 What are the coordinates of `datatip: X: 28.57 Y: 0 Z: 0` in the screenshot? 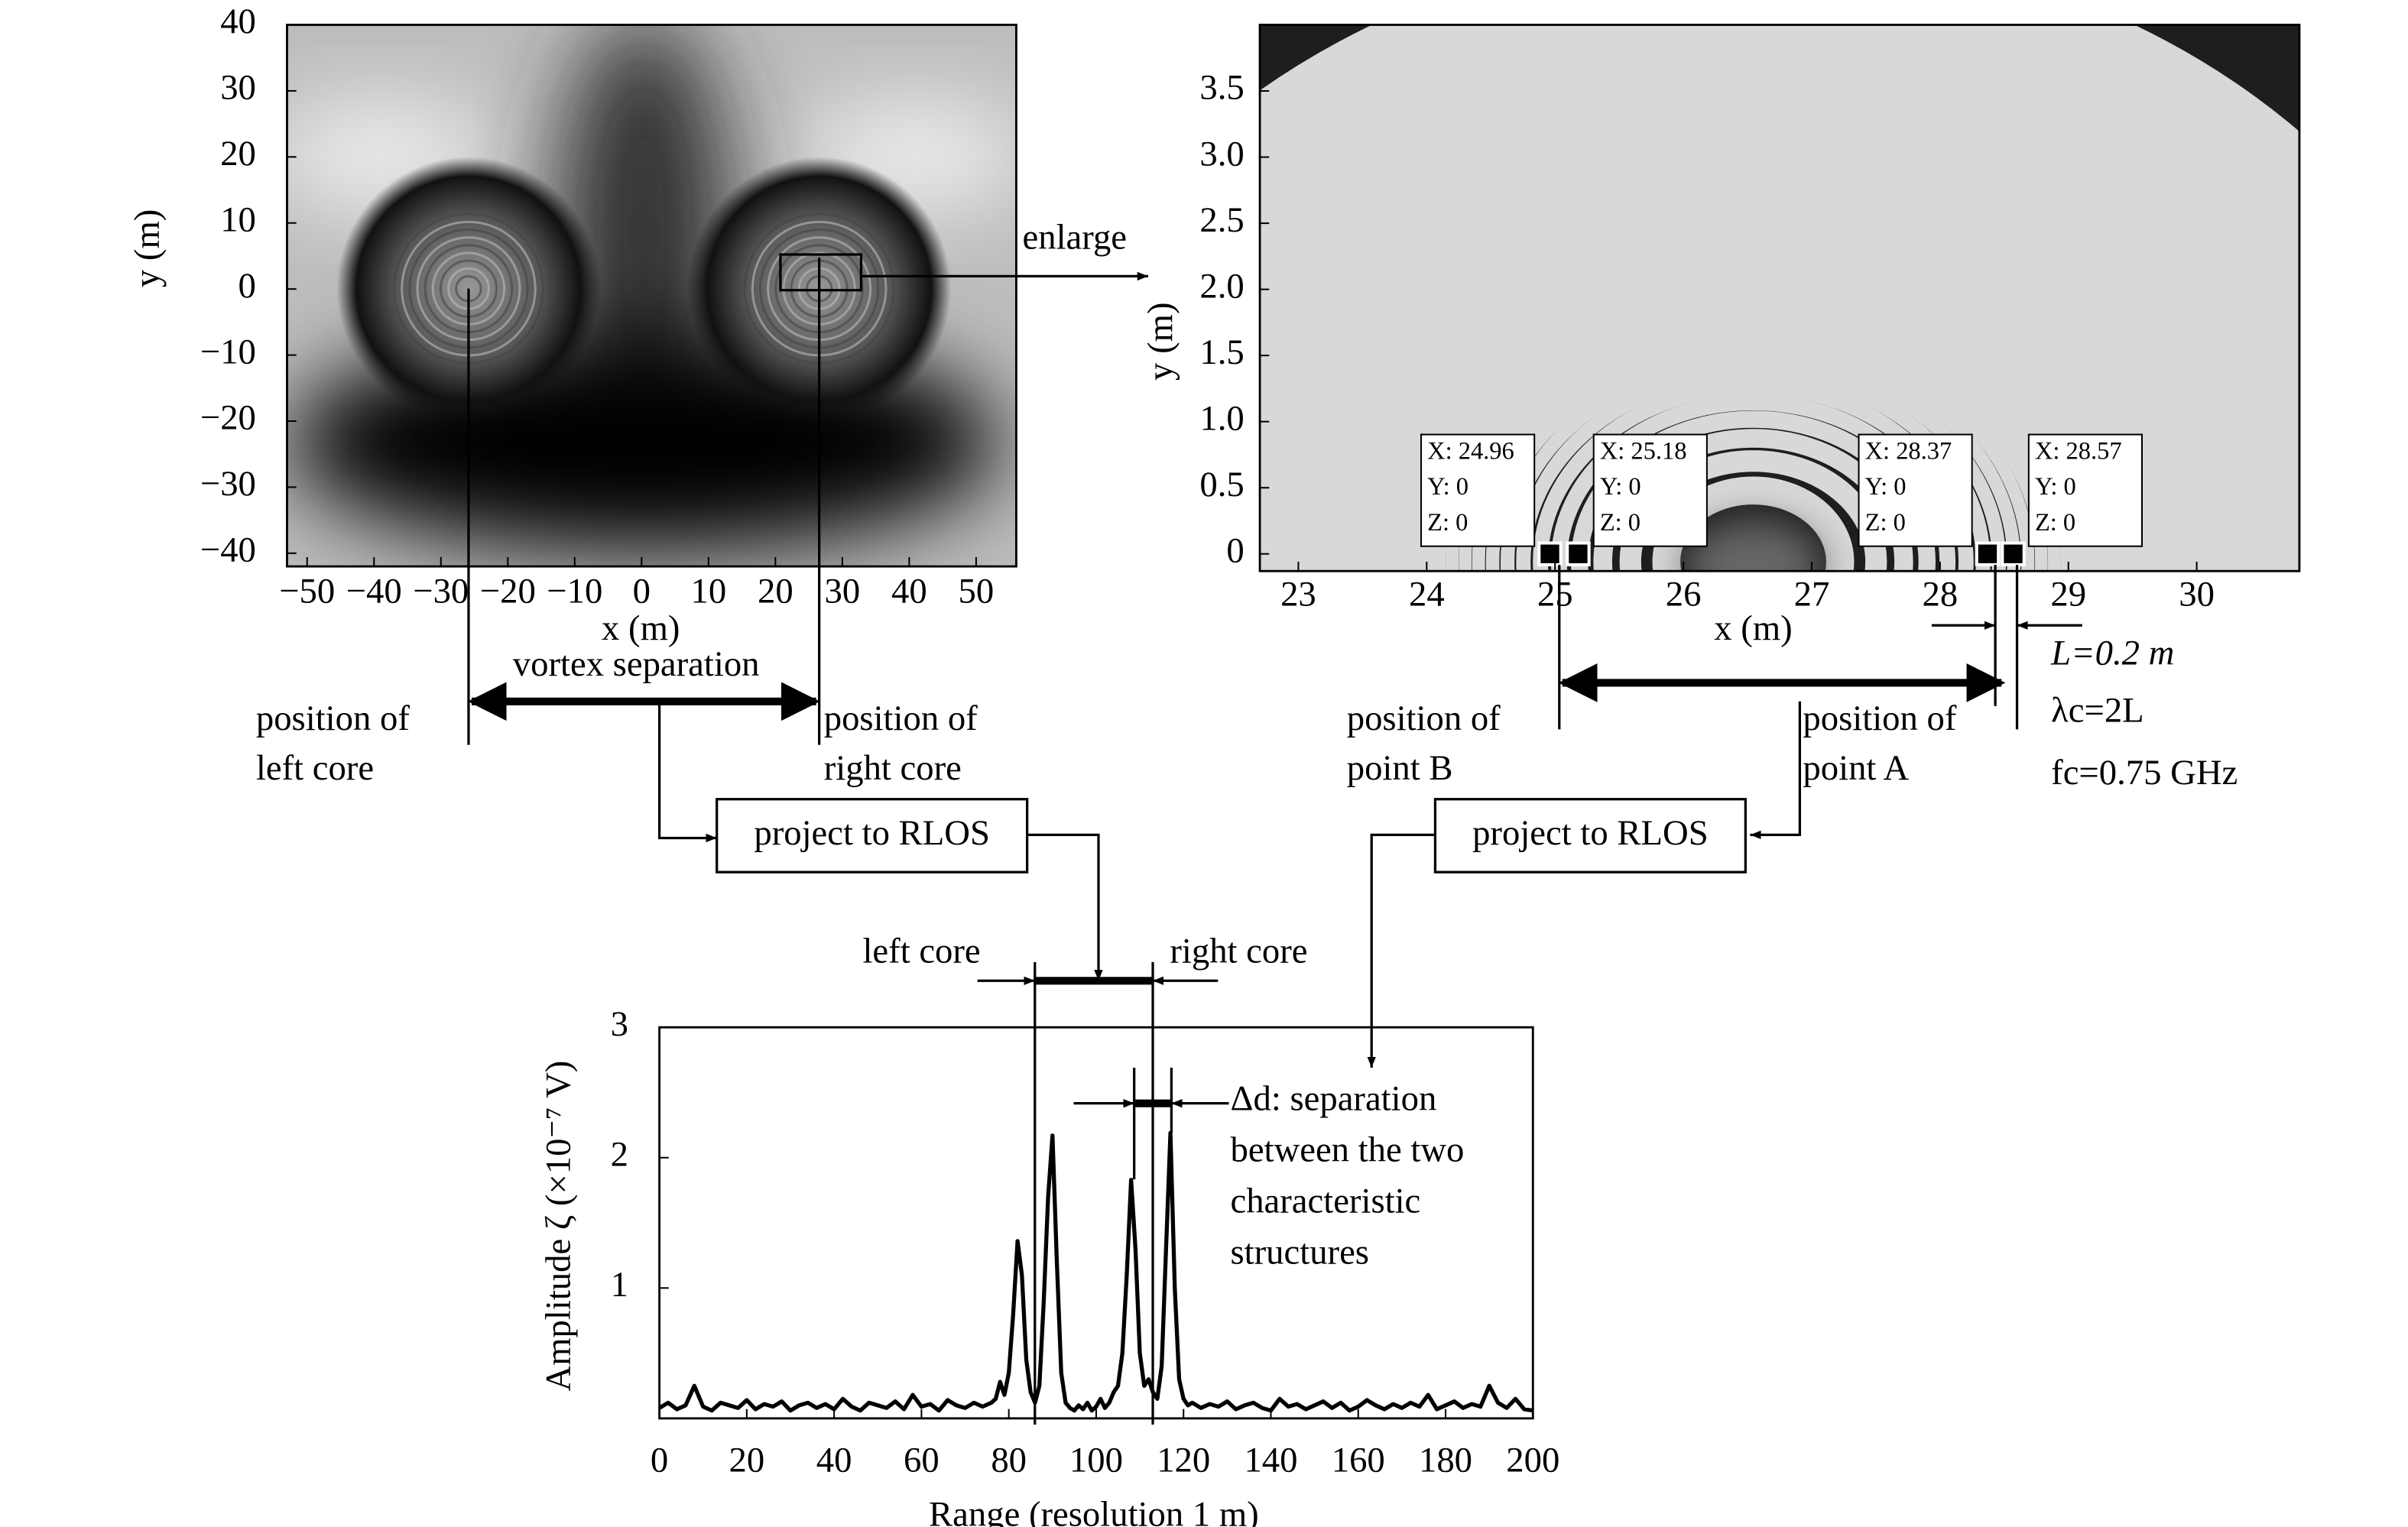 It's located at (2073, 499).